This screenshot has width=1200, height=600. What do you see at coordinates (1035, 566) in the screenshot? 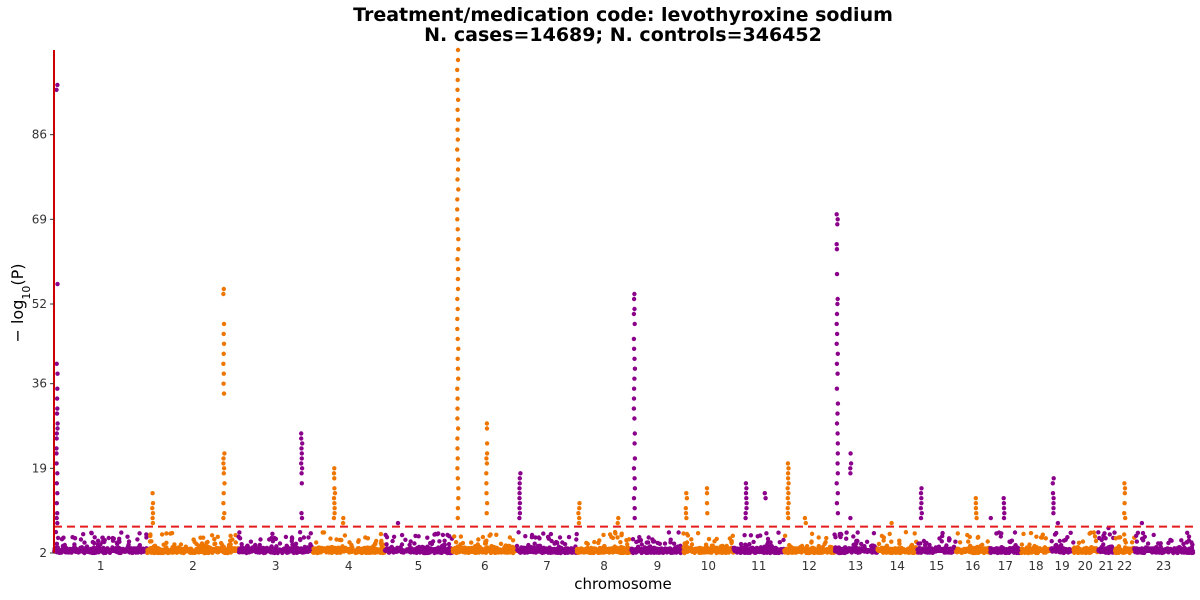
I see `x-tick-label: 18` at bounding box center [1035, 566].